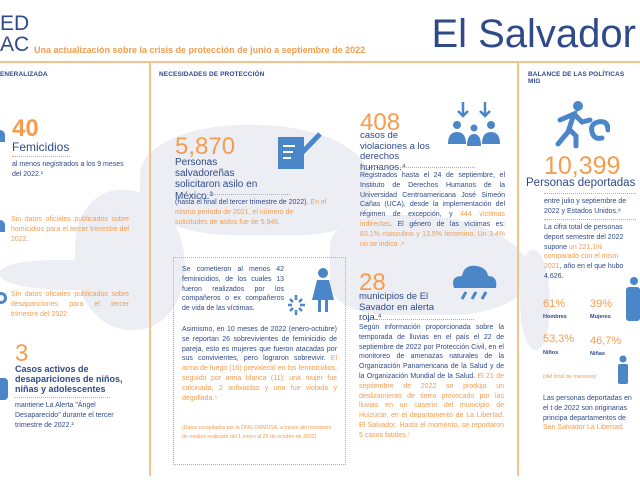 This screenshot has width=640, height=480. Describe the element at coordinates (205, 146) in the screenshot. I see `asilo-value: 5,870` at that location.